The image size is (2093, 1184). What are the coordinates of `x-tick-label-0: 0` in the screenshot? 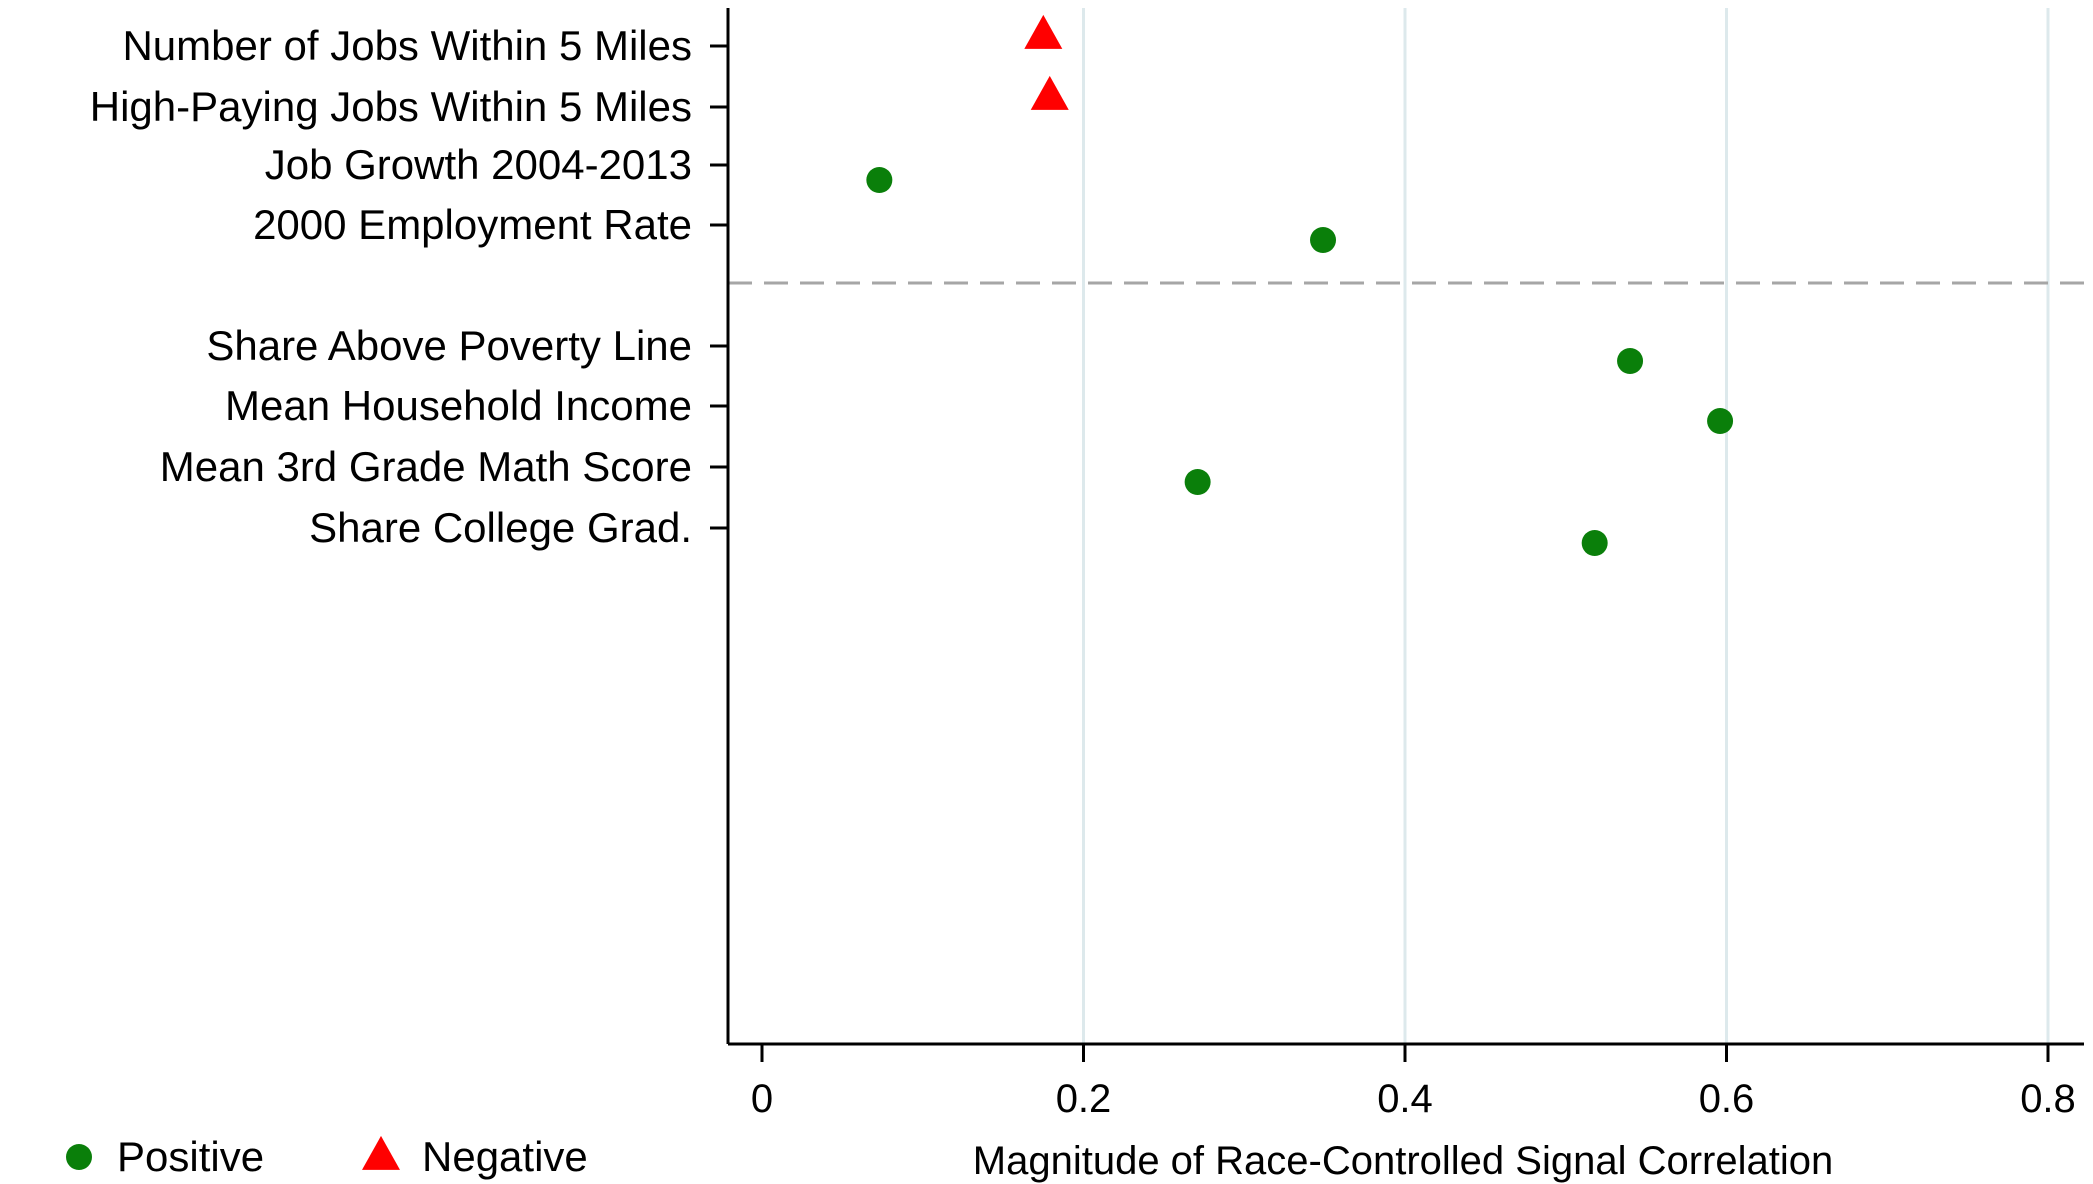 It's located at (762, 1099).